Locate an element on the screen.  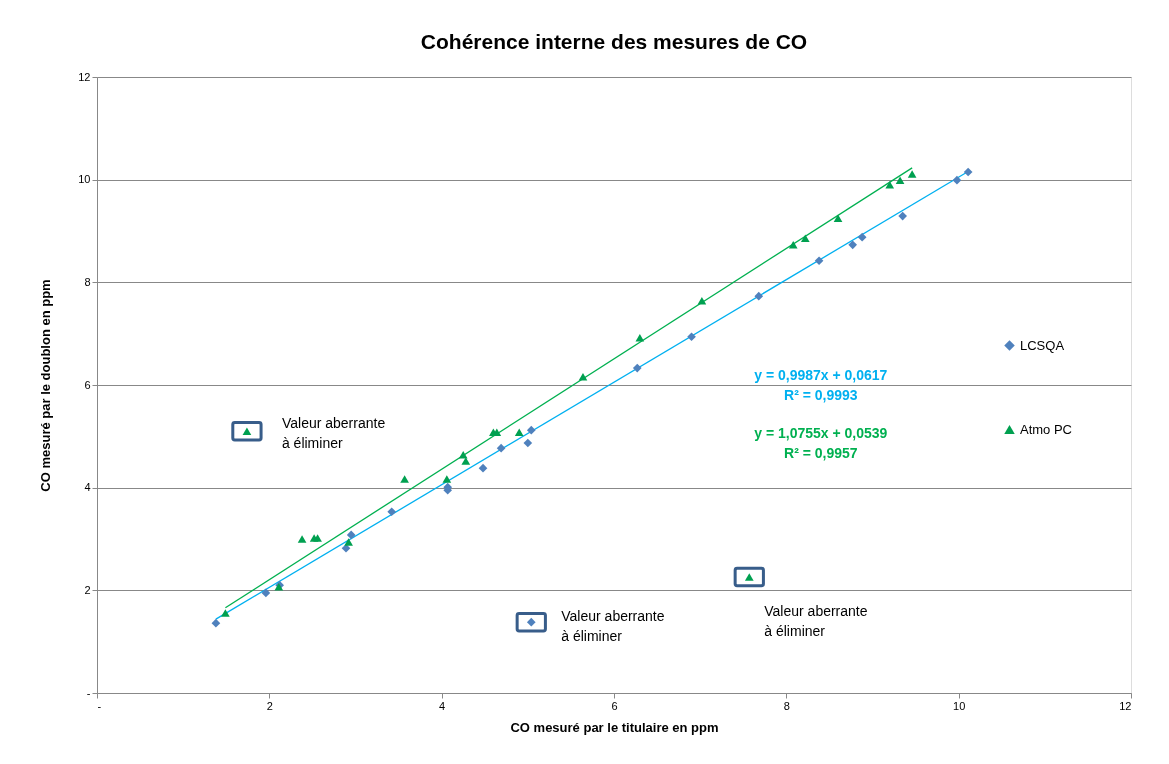
y-tick-label: 8 is located at coordinates (87, 281).